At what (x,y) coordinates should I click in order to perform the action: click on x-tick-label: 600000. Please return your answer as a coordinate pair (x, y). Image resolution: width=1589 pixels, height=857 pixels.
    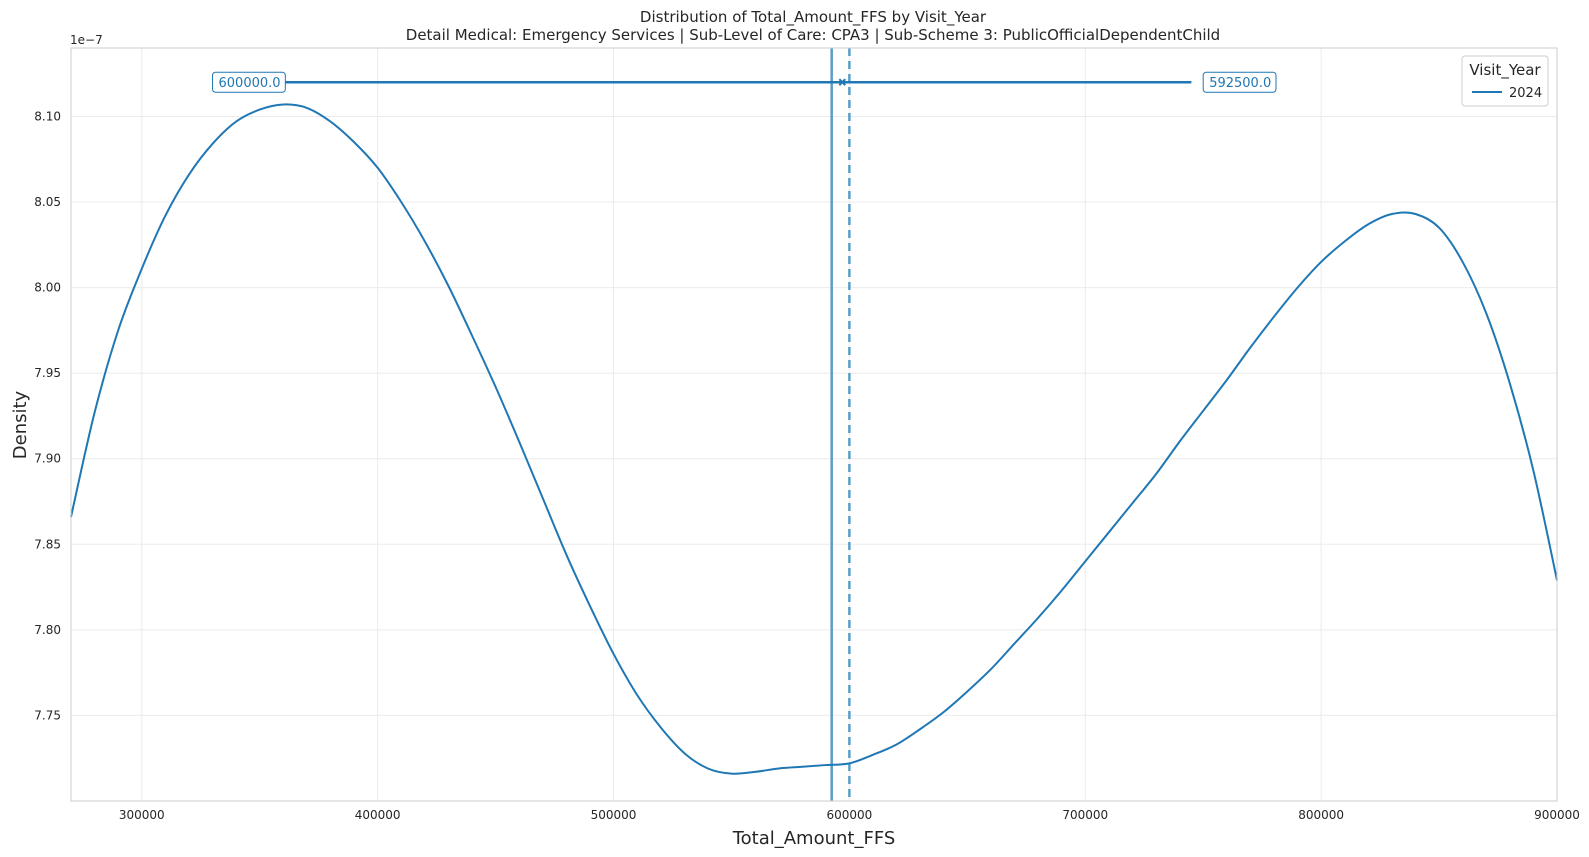
    Looking at the image, I should click on (849, 815).